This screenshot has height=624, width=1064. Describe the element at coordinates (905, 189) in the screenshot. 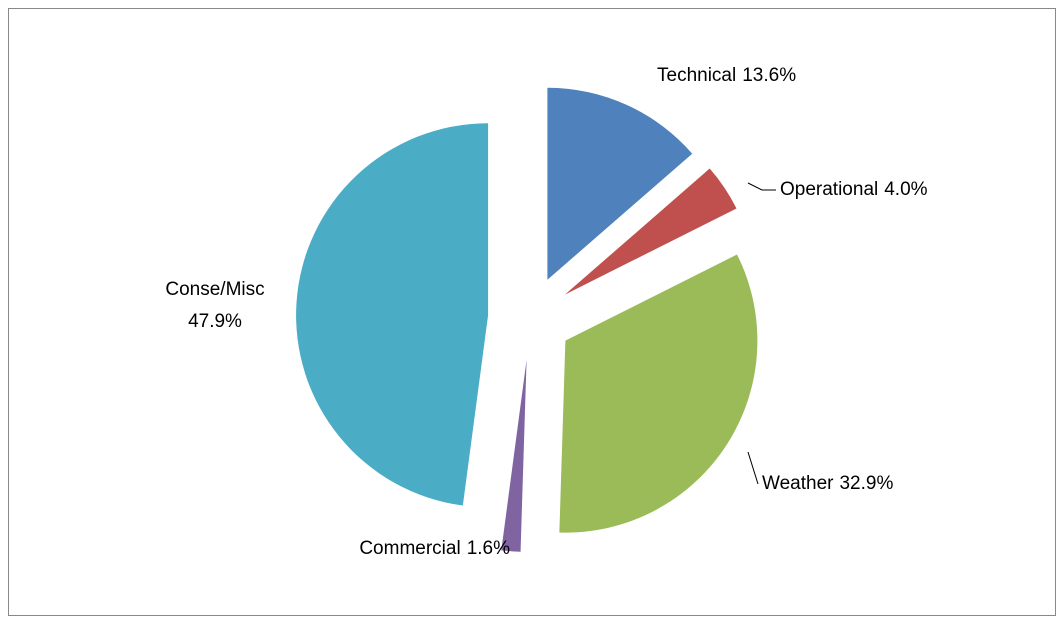

I see `slice-value-label: 4.0%` at that location.